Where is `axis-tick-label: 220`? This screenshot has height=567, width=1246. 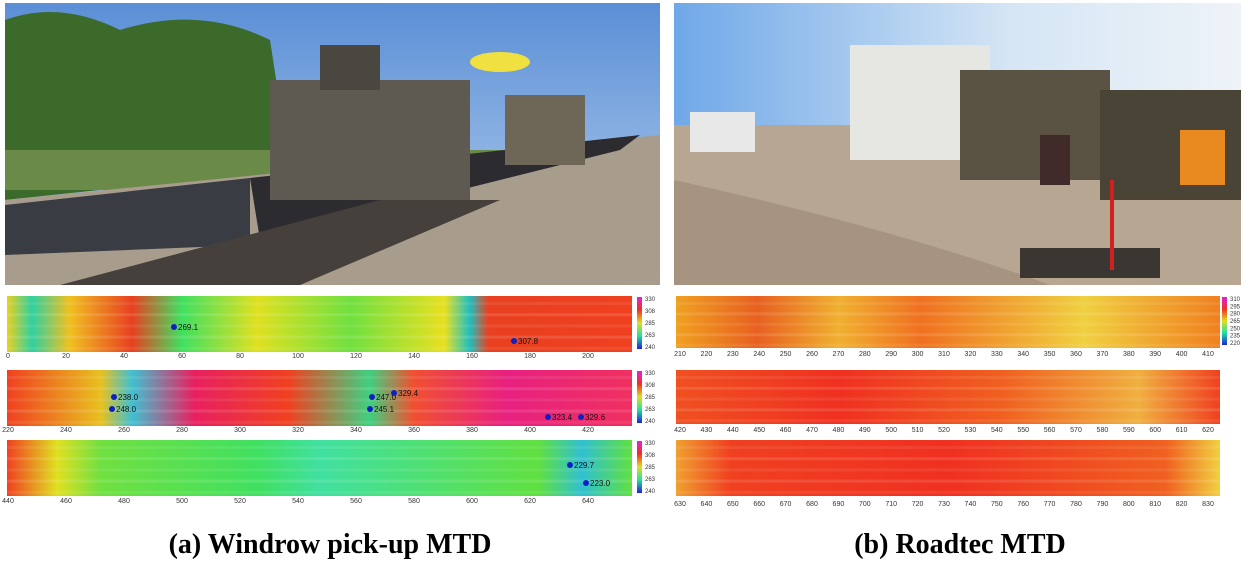
axis-tick-label: 220 is located at coordinates (707, 354).